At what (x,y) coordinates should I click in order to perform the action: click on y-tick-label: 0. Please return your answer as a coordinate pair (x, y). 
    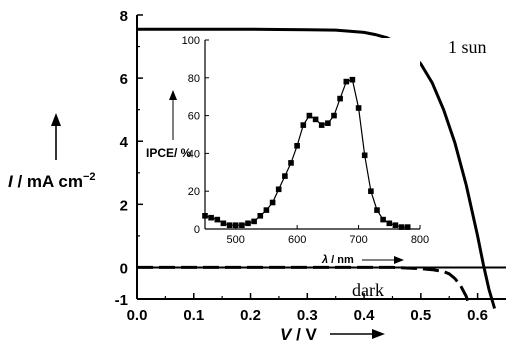
    Looking at the image, I should click on (124, 268).